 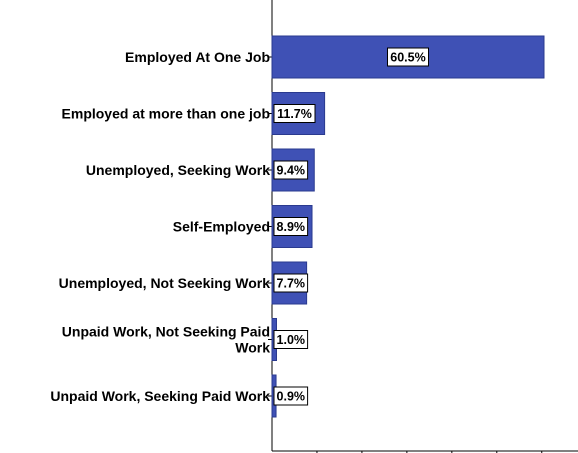 I want to click on data-label: 0.9%, so click(x=291, y=397).